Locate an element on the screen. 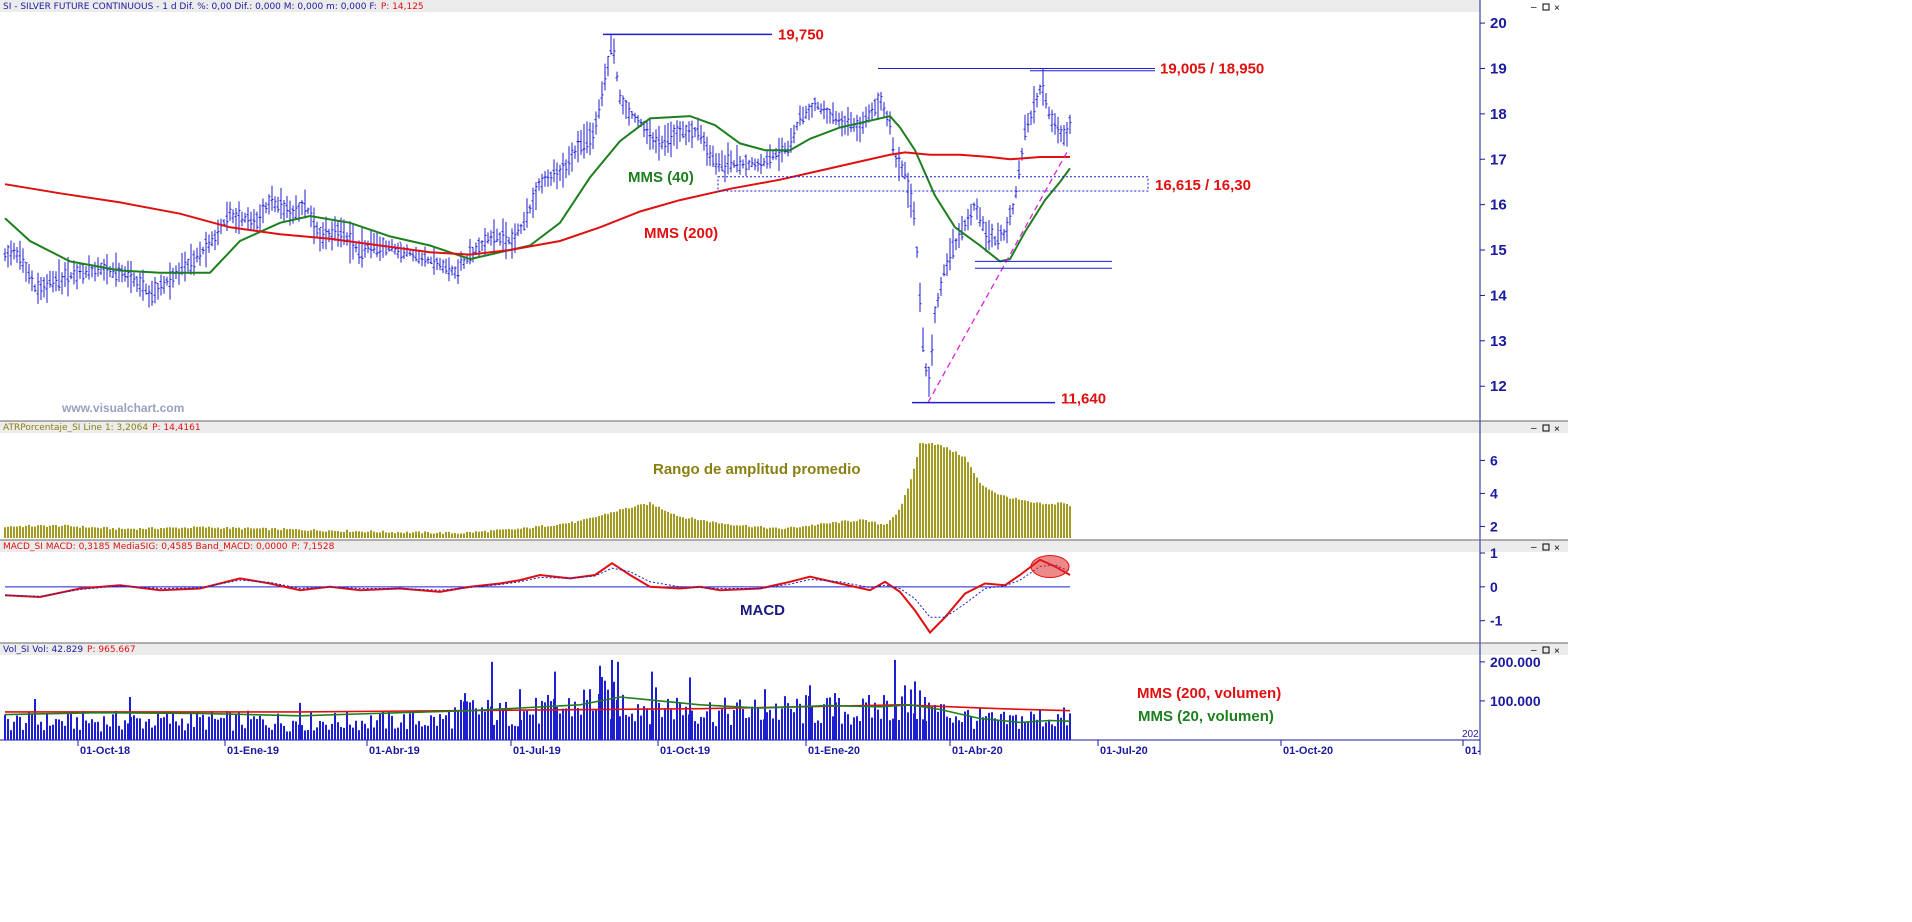  vol-window-controls: – × is located at coordinates (1545, 651).